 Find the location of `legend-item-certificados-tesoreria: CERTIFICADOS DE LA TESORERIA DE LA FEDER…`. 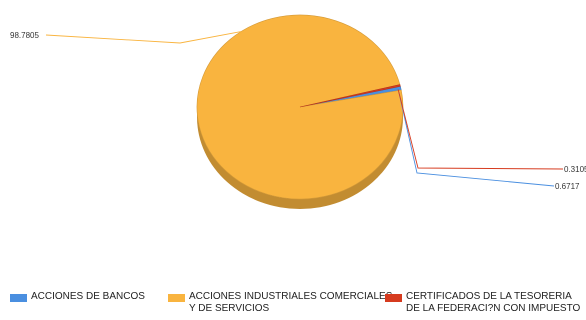

legend-item-certificados-tesoreria: CERTIFICADOS DE LA TESORERIA DE LA FEDER… is located at coordinates (482, 303).